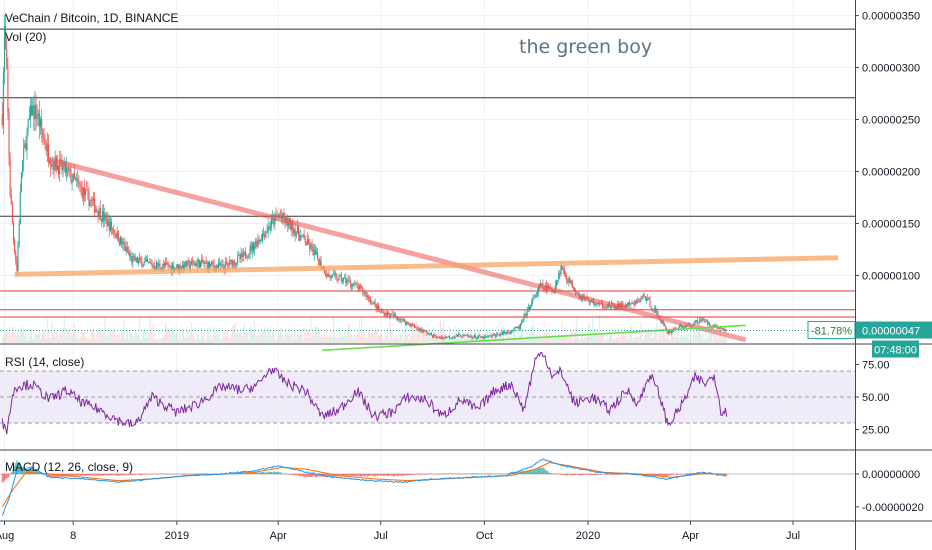  I want to click on time-axis-tick-label: 2019, so click(177, 536).